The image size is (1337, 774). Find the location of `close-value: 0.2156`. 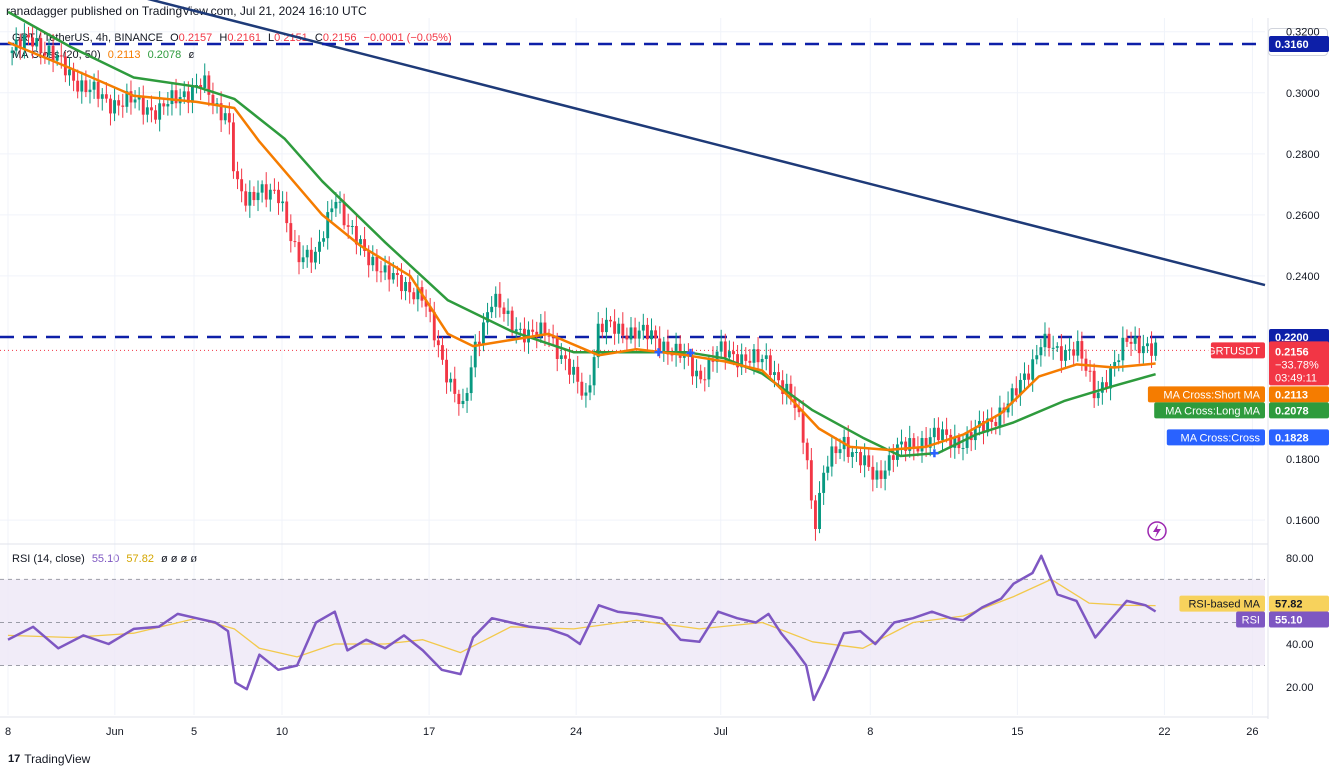

close-value: 0.2156 is located at coordinates (339, 38).